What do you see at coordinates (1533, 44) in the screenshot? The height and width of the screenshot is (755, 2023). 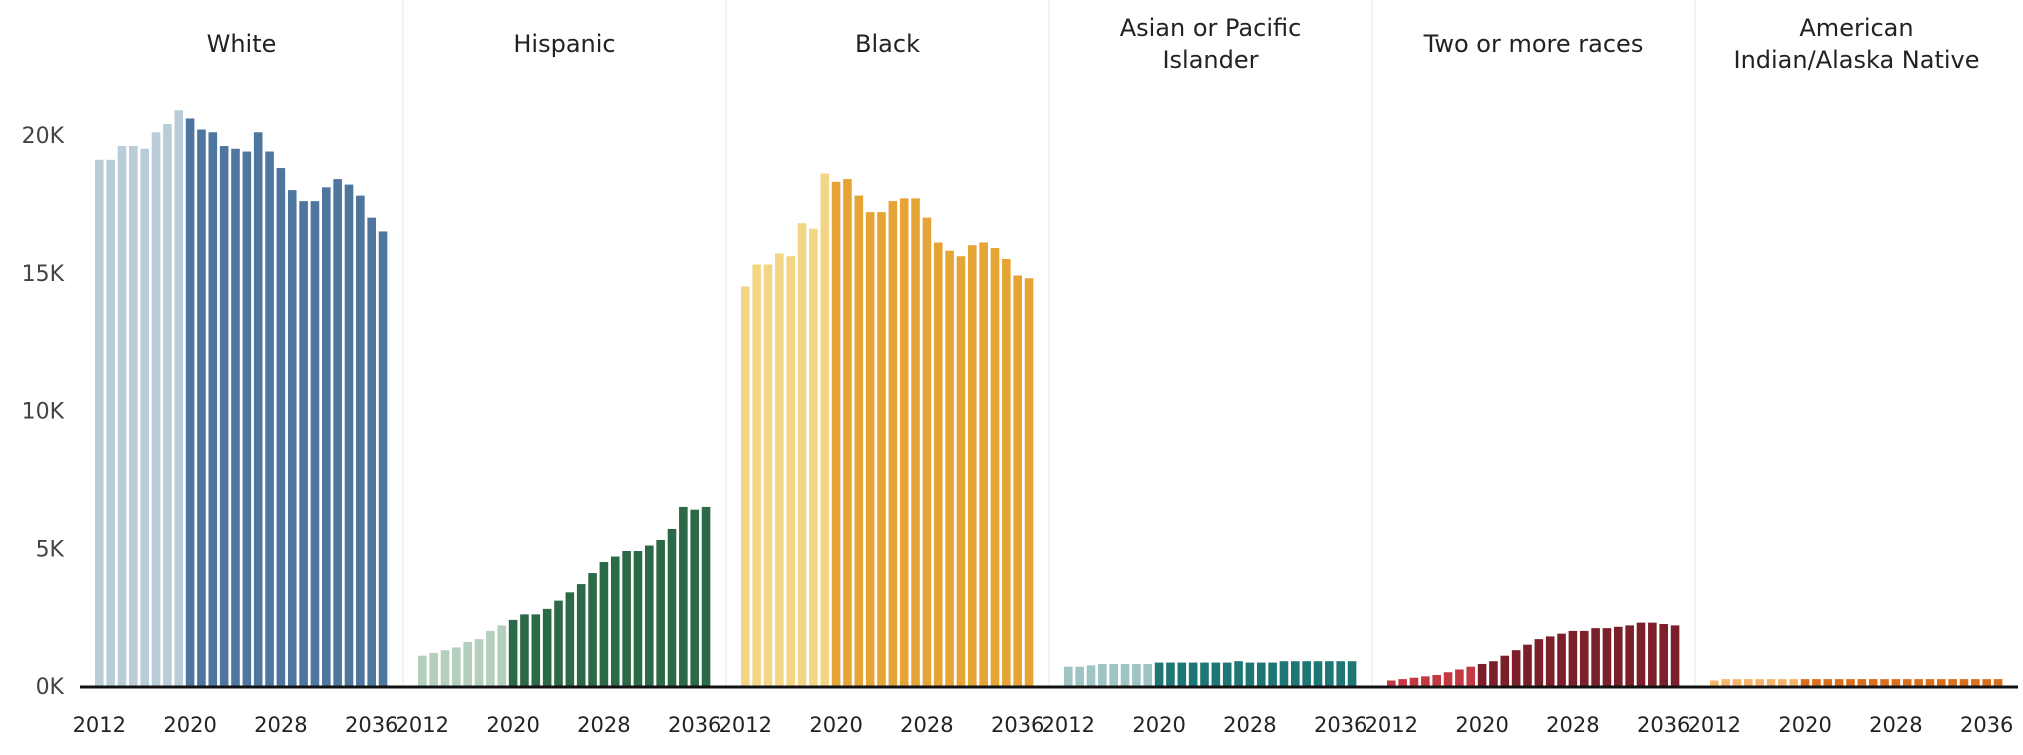 I see `panel-title: Two or more races` at bounding box center [1533, 44].